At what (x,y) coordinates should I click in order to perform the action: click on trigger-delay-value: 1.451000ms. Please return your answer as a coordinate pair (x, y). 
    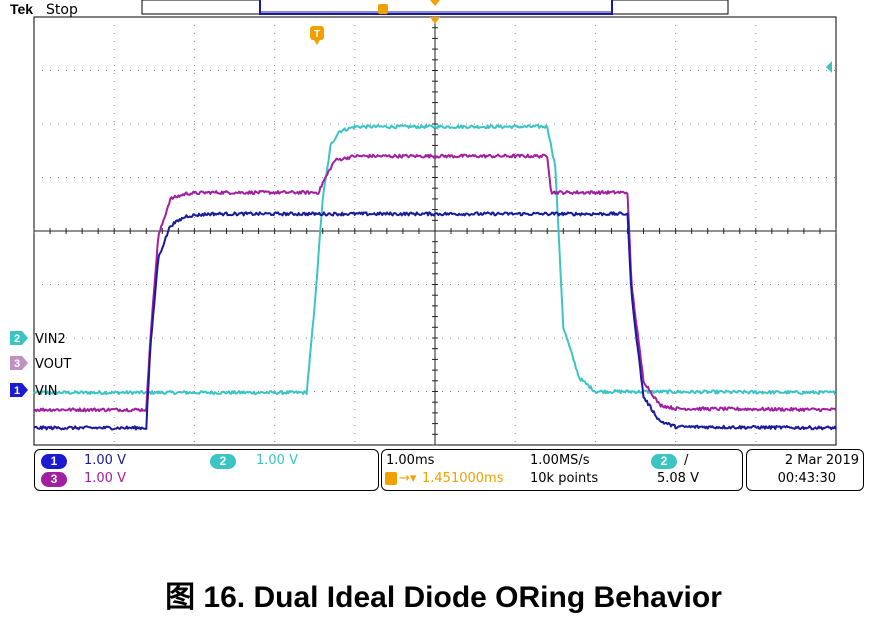
    Looking at the image, I should click on (463, 478).